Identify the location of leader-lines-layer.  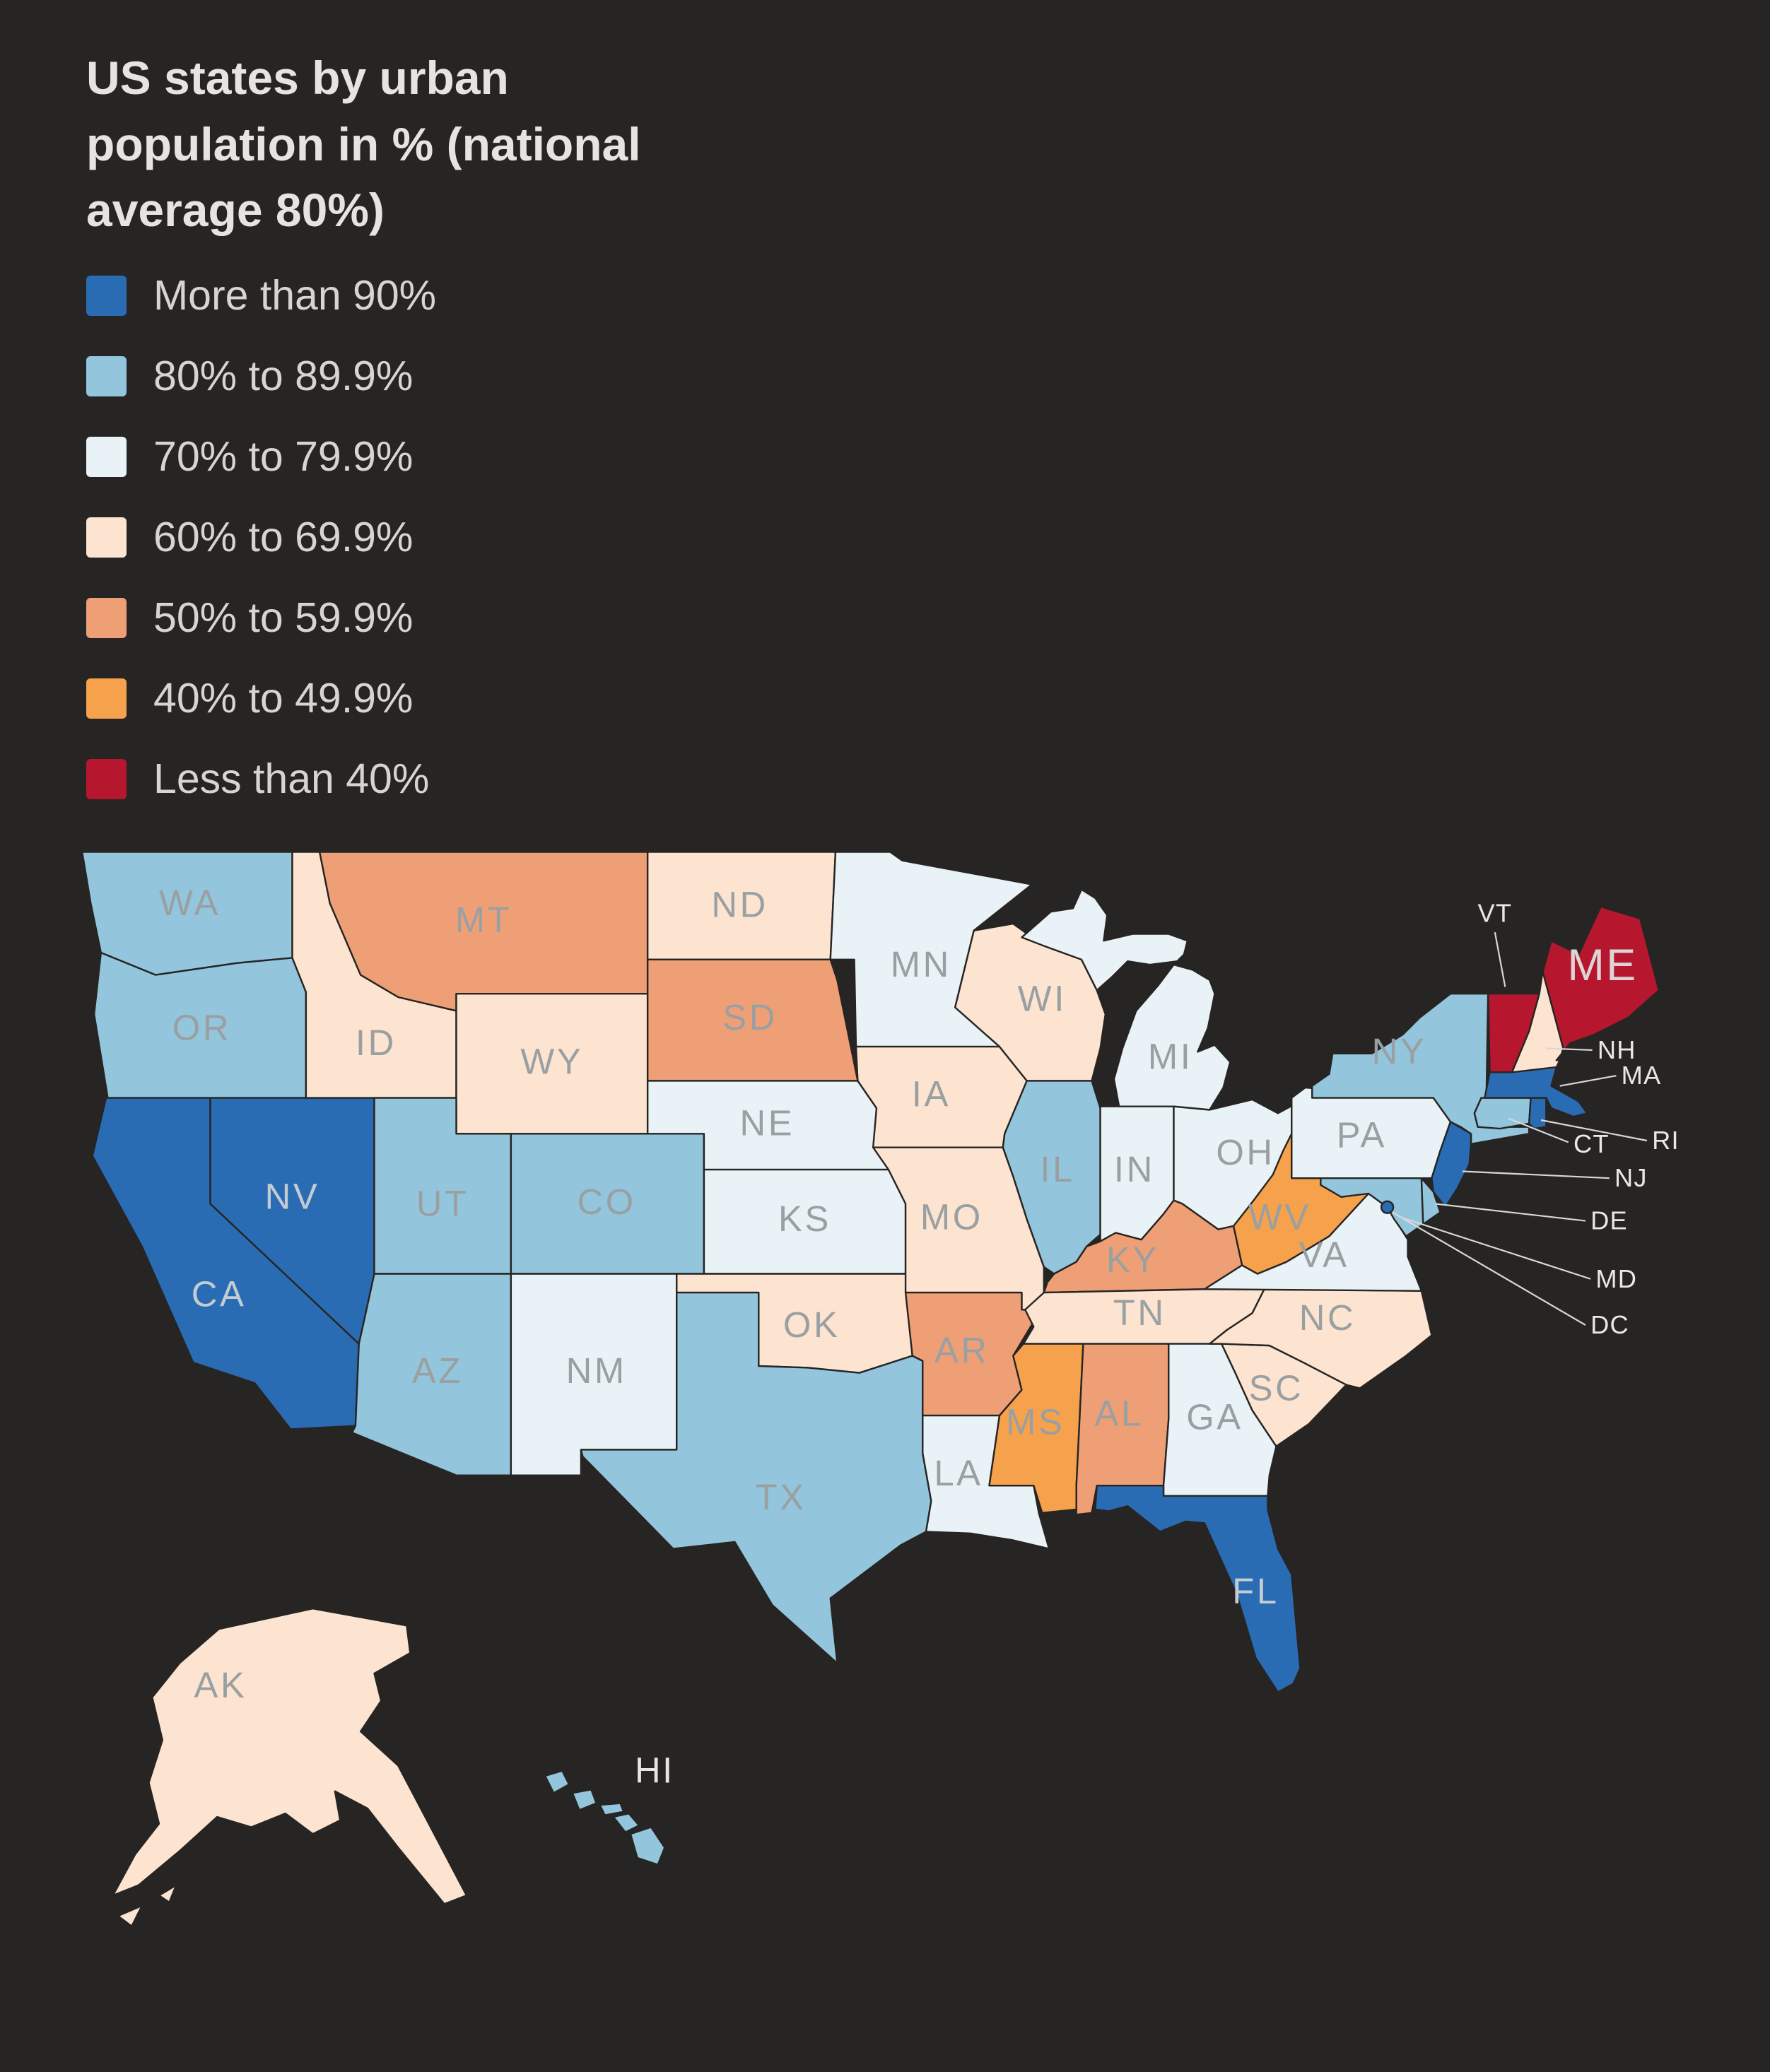
(1520, 1128).